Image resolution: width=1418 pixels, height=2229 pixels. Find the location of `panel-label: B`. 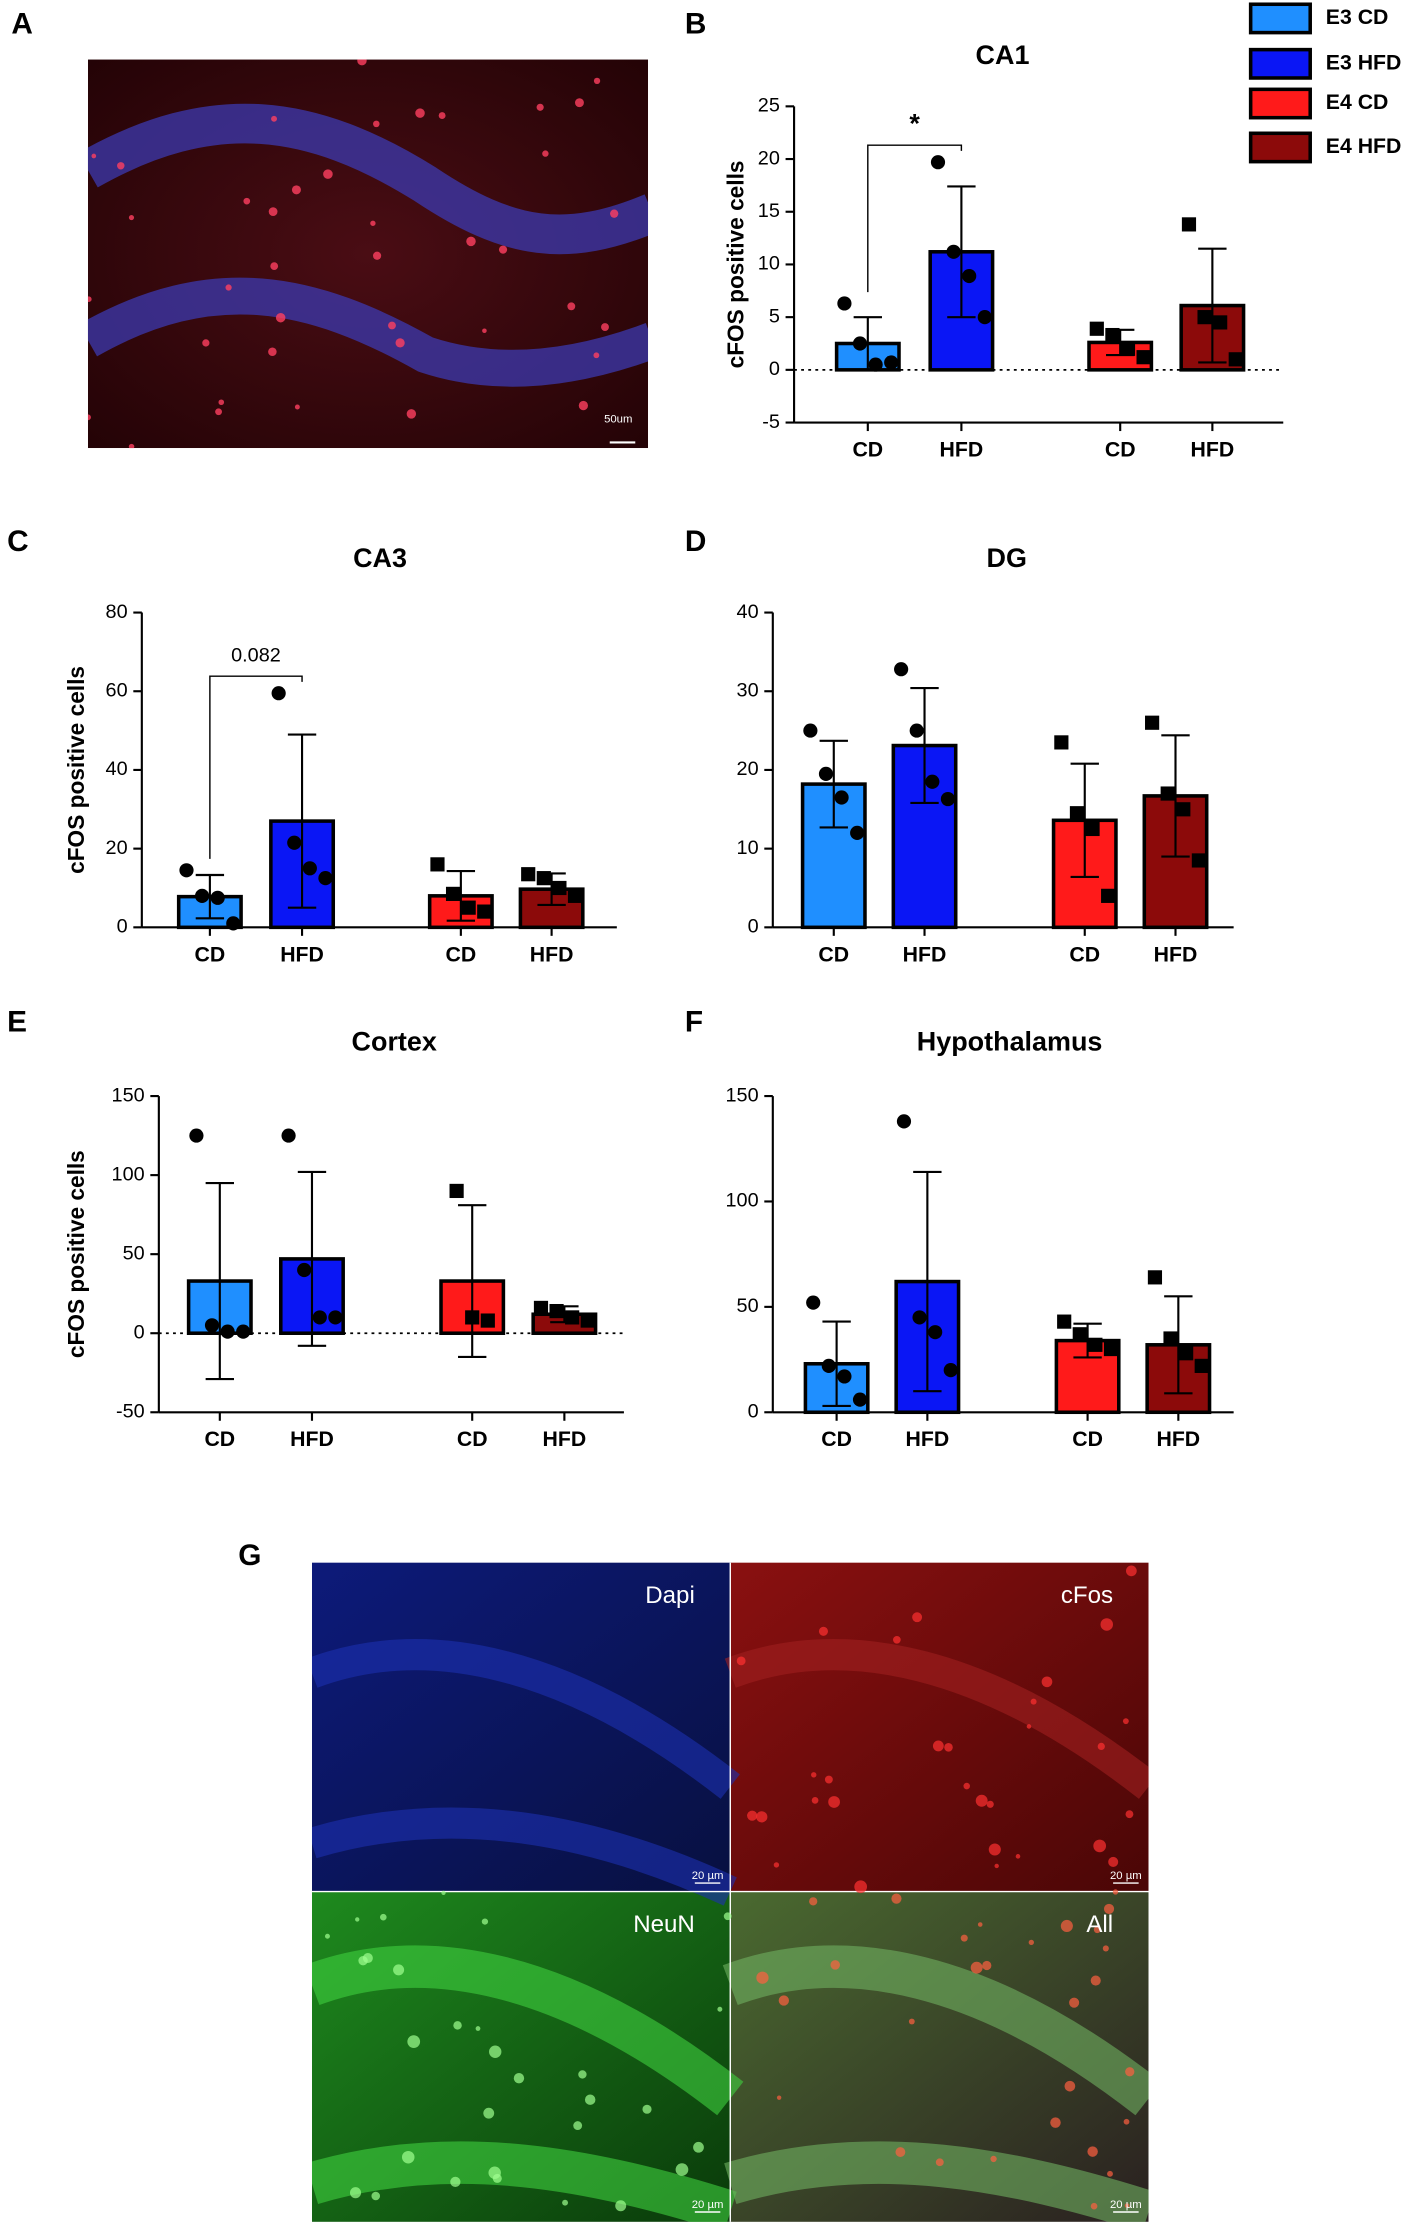

panel-label: B is located at coordinates (696, 23).